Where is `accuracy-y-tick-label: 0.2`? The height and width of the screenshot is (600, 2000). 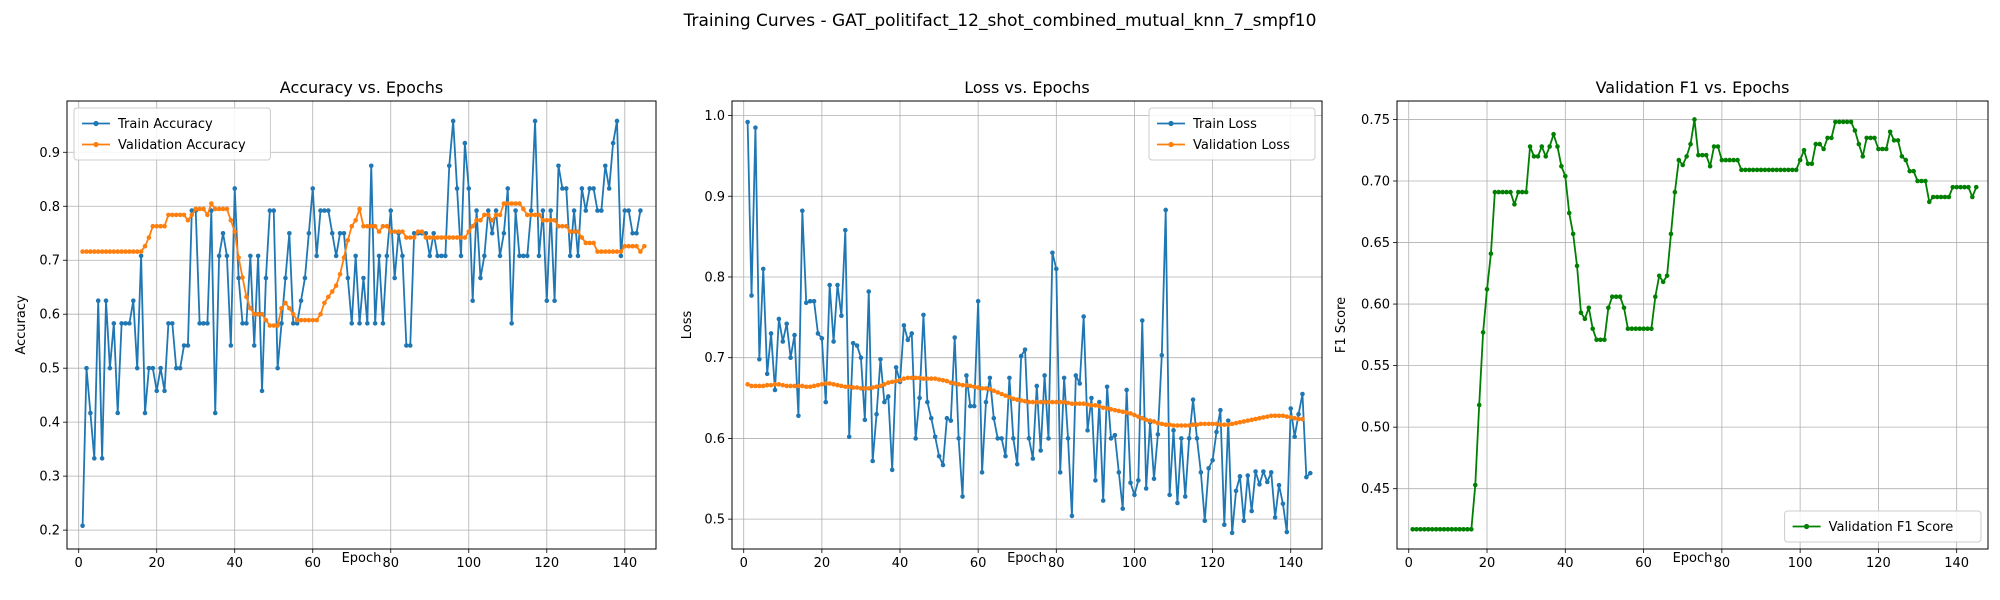 accuracy-y-tick-label: 0.2 is located at coordinates (49, 531).